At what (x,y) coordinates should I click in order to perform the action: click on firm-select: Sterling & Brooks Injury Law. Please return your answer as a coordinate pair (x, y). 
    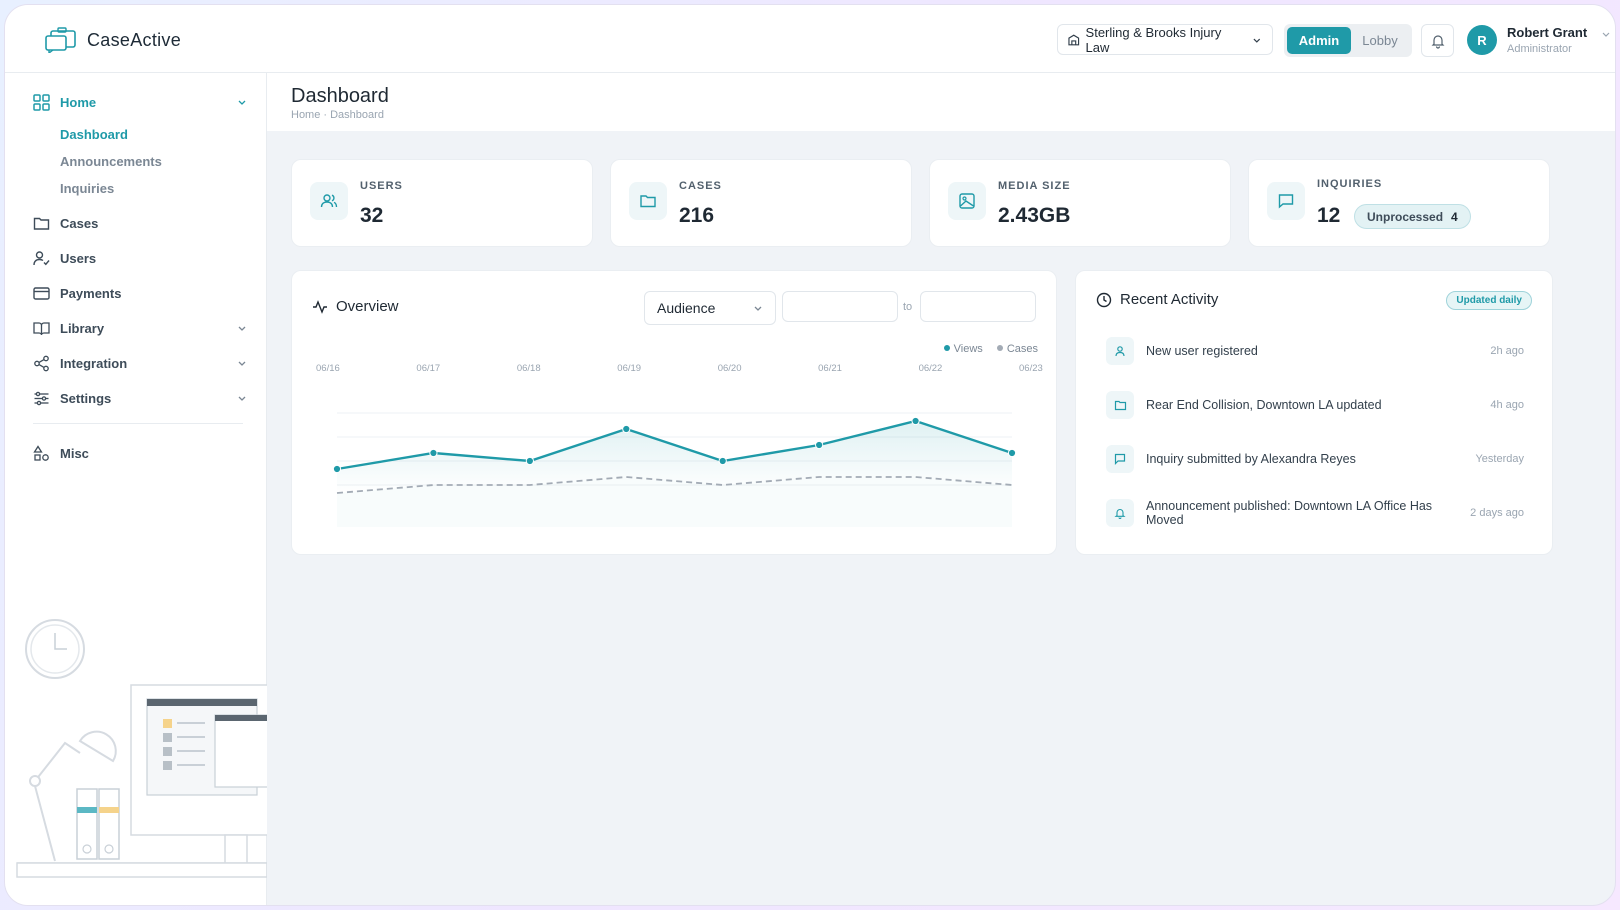
    Looking at the image, I should click on (1165, 39).